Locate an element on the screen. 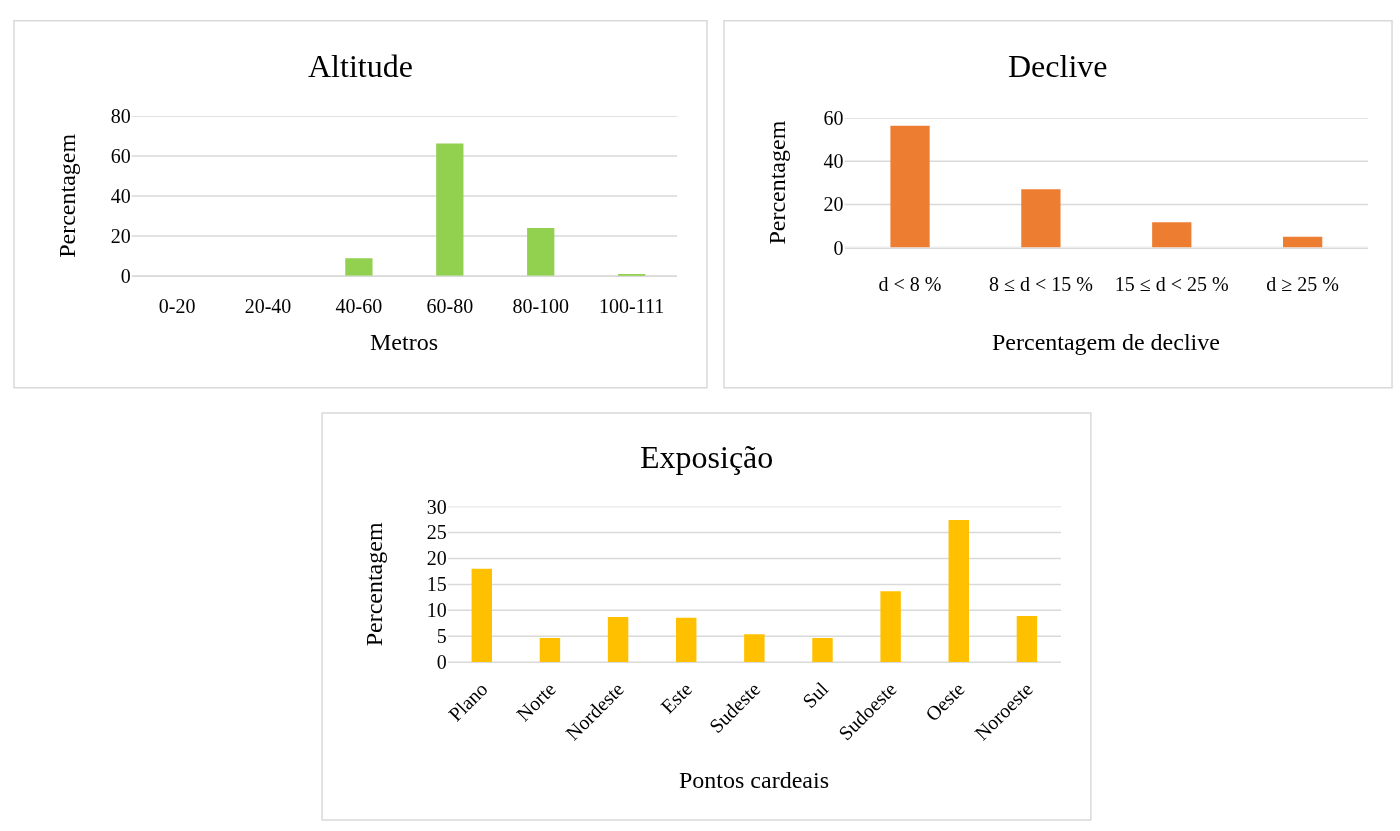  y-tick-label: 25 is located at coordinates (436, 532).